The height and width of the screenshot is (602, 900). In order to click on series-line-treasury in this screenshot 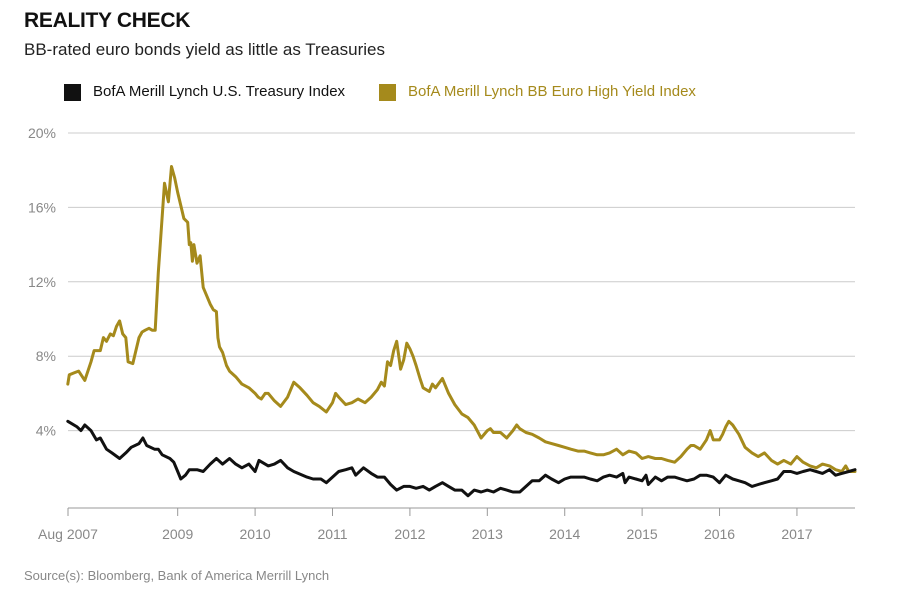, I will do `click(461, 458)`.